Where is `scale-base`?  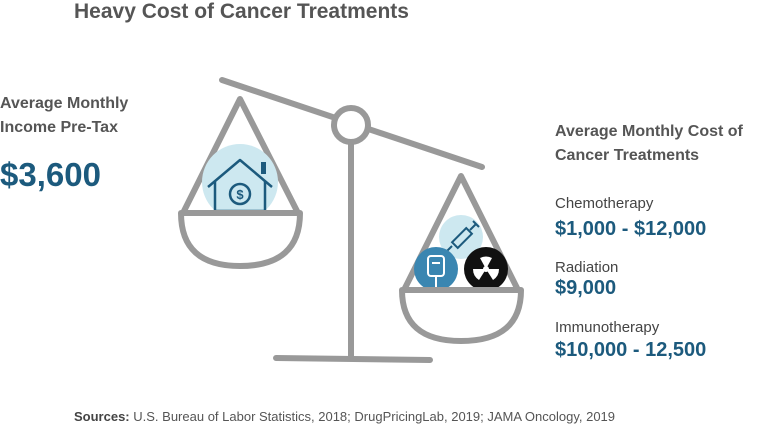
scale-base is located at coordinates (353, 359).